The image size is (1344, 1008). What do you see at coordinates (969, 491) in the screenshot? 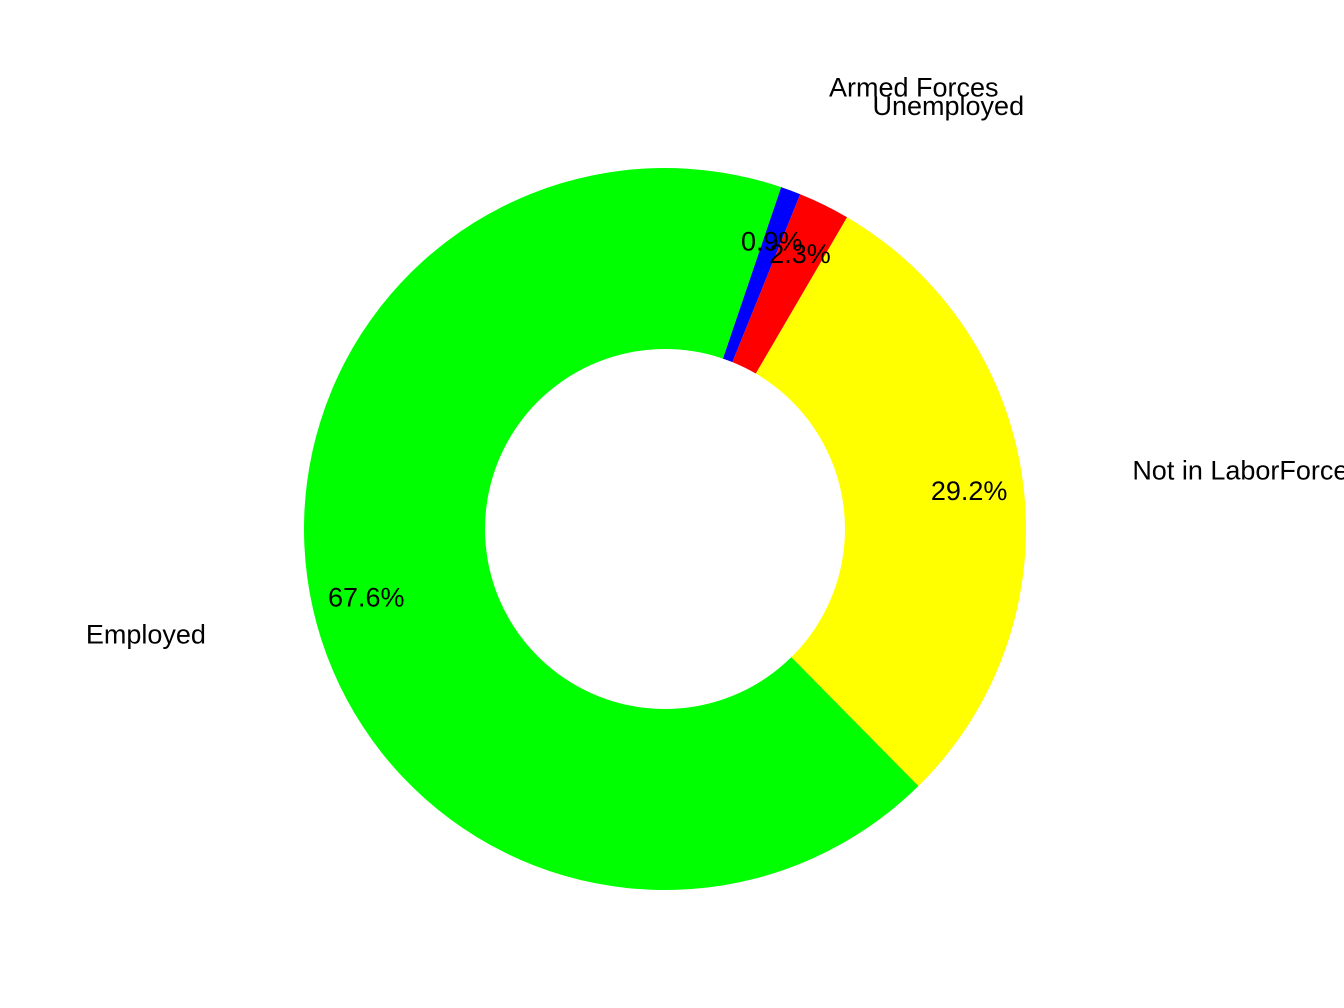
I see `percent-label-not-in-laborforce: 29.2%` at bounding box center [969, 491].